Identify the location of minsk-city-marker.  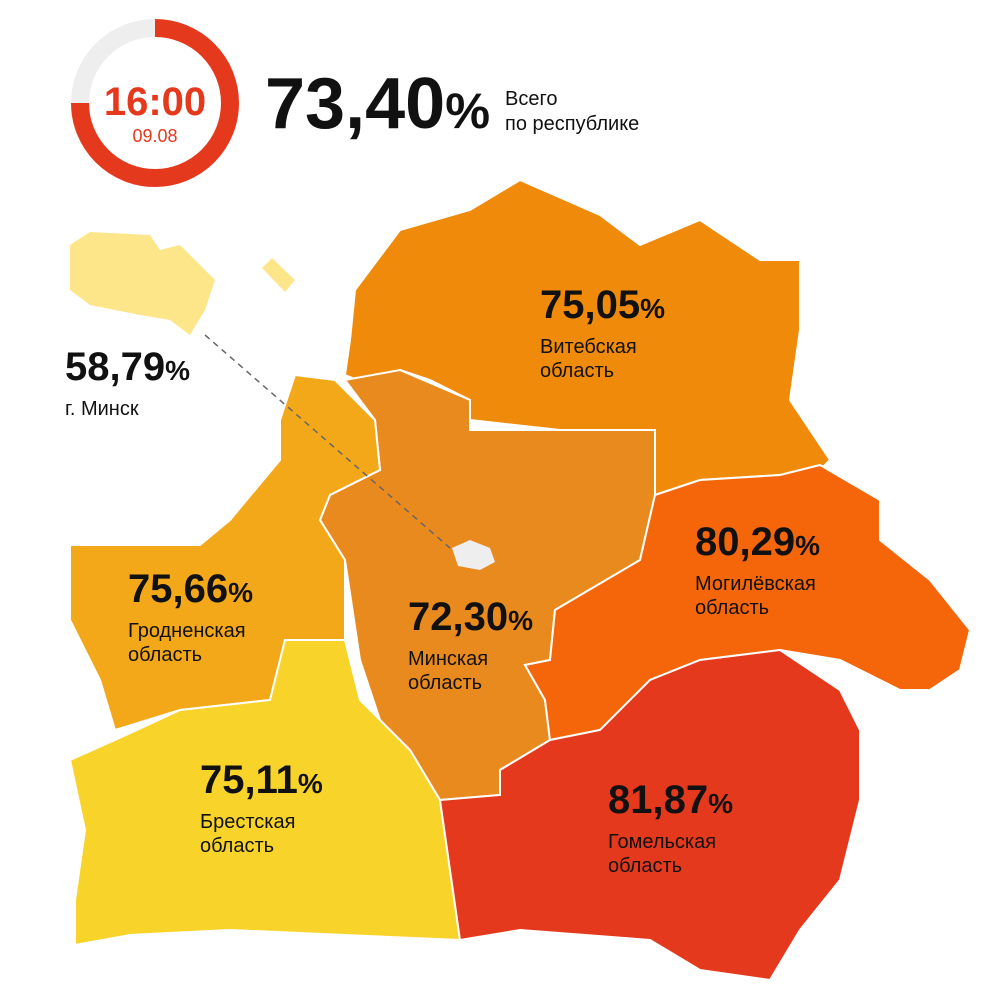
(473, 555).